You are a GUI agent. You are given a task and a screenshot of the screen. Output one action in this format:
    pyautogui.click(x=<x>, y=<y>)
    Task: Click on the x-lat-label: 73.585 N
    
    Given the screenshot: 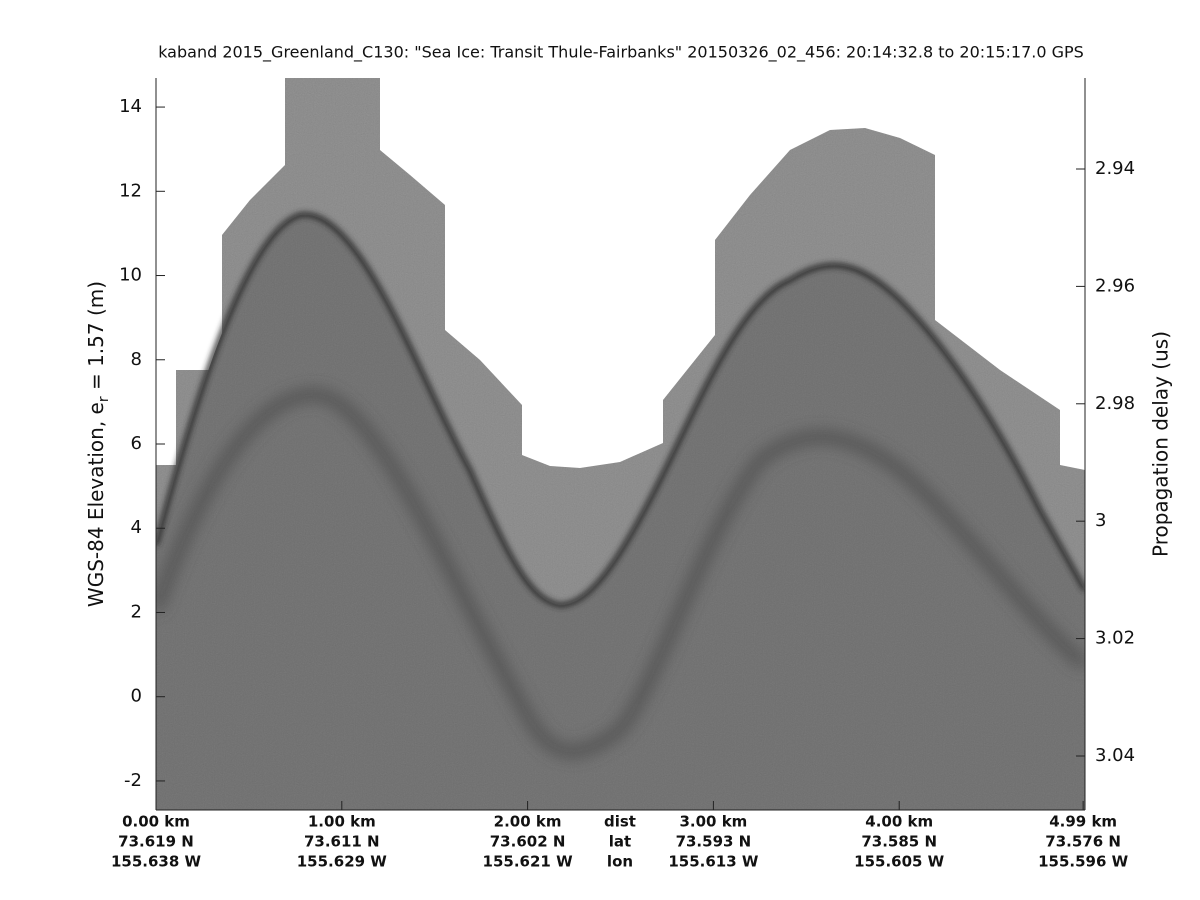 What is the action you would take?
    pyautogui.click(x=899, y=842)
    